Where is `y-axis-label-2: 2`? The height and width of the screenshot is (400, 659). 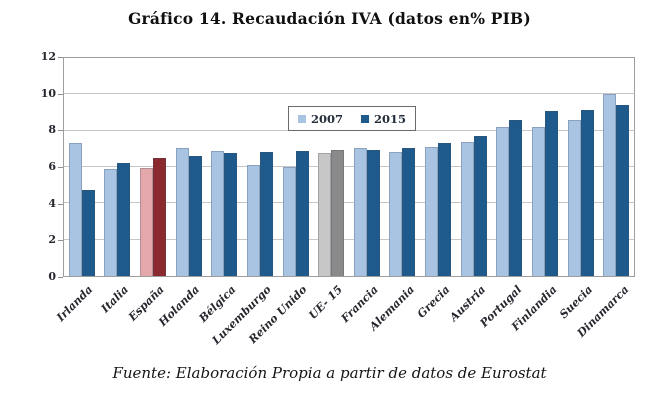
y-axis-label-2: 2 is located at coordinates (52, 240).